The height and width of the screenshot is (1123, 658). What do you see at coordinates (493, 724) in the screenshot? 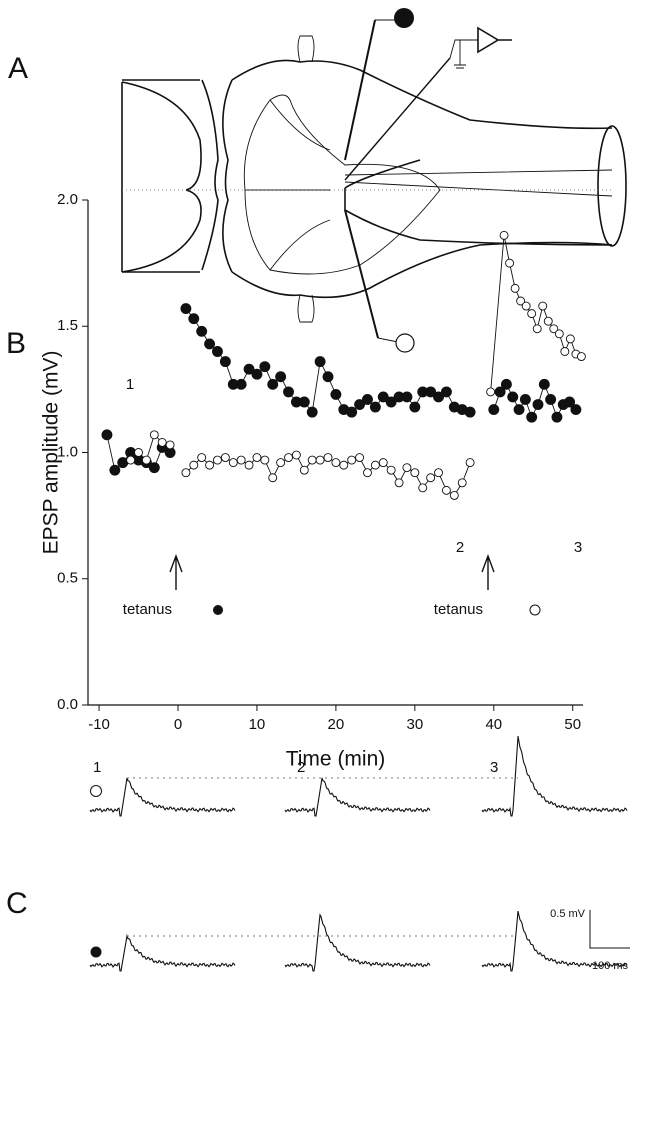
I see `x-tick-label: 40` at bounding box center [493, 724].